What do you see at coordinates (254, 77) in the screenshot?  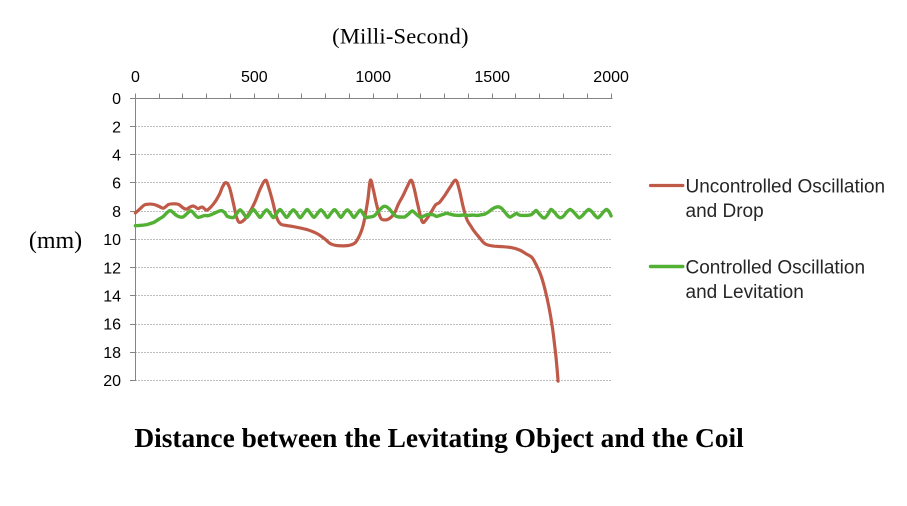 I see `svg-text: 500` at bounding box center [254, 77].